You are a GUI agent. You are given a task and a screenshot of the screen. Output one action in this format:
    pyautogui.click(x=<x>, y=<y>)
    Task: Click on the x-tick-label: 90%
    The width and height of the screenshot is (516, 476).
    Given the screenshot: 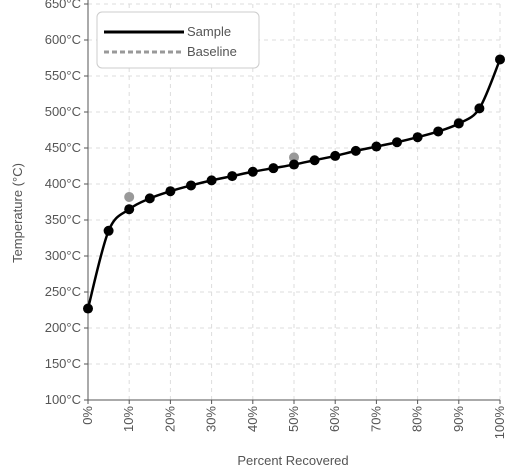 What is the action you would take?
    pyautogui.click(x=458, y=419)
    